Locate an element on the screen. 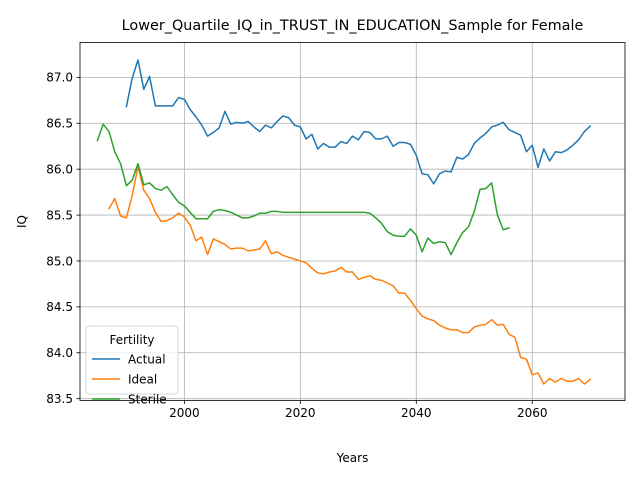 Image resolution: width=640 pixels, height=480 pixels. legend-entries: Actual Ideal Sterile is located at coordinates (129, 379).